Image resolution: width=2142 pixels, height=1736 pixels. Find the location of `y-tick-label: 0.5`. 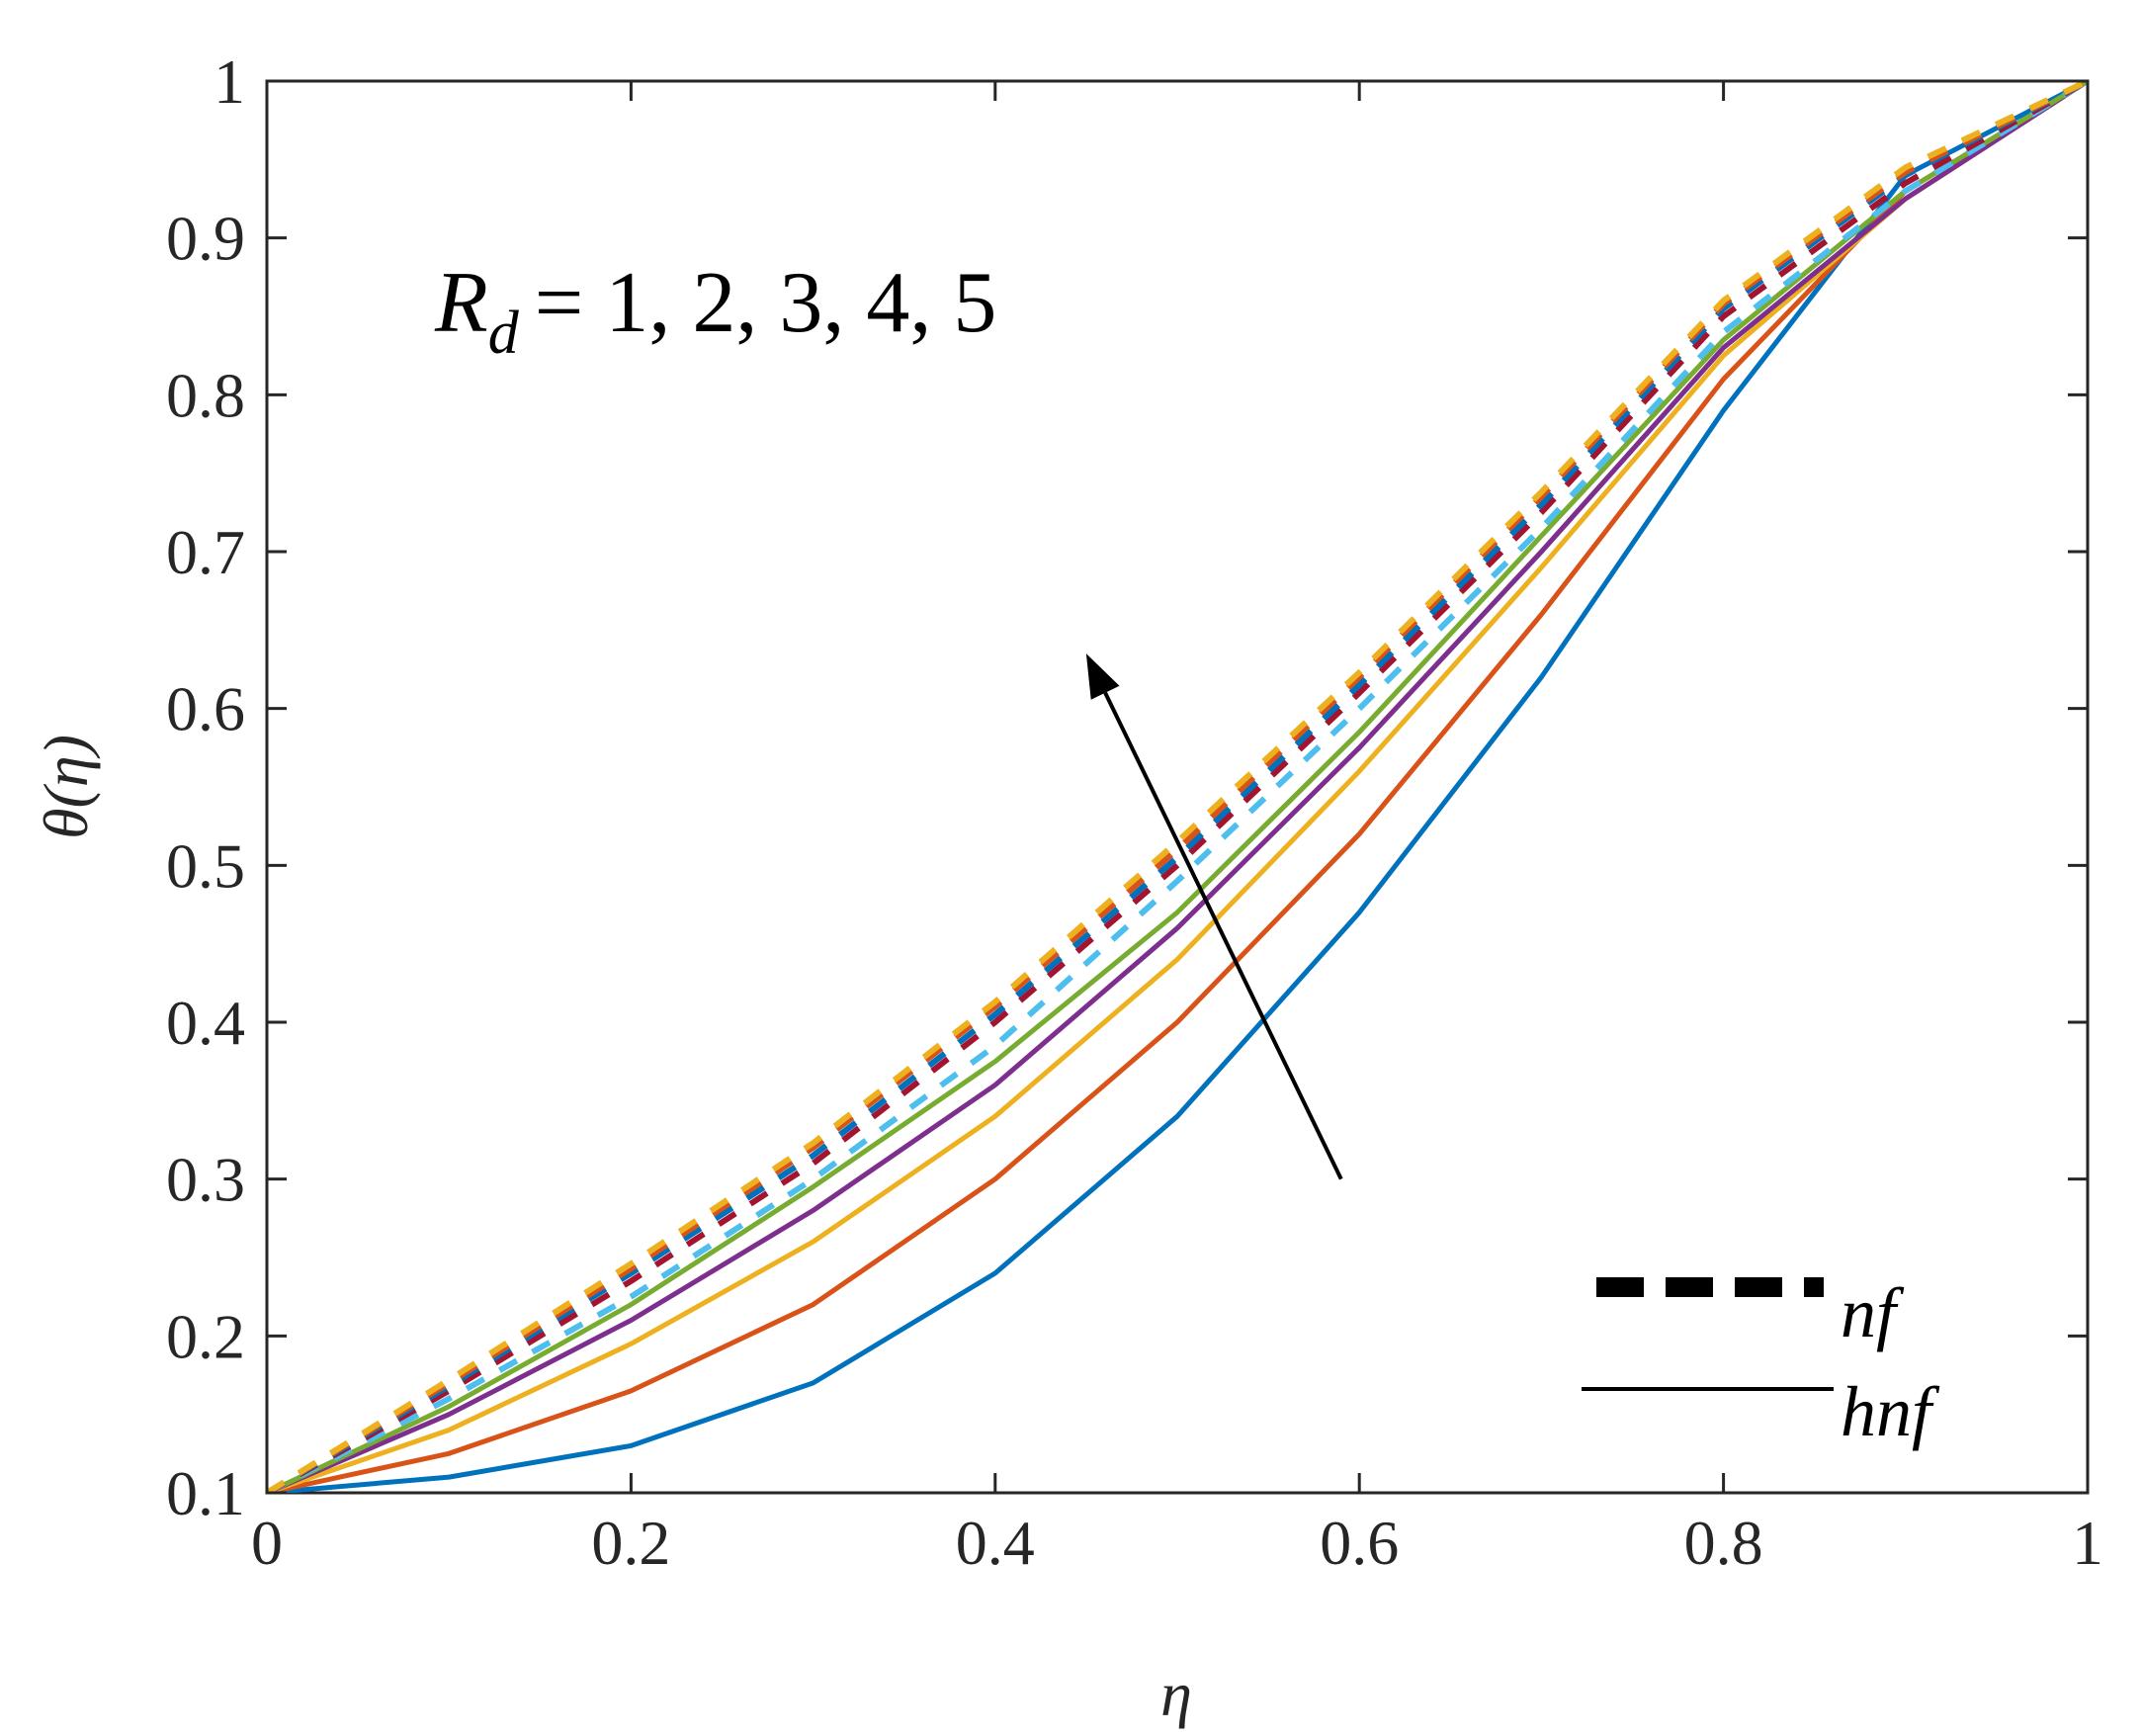

y-tick-label: 0.5 is located at coordinates (205, 865).